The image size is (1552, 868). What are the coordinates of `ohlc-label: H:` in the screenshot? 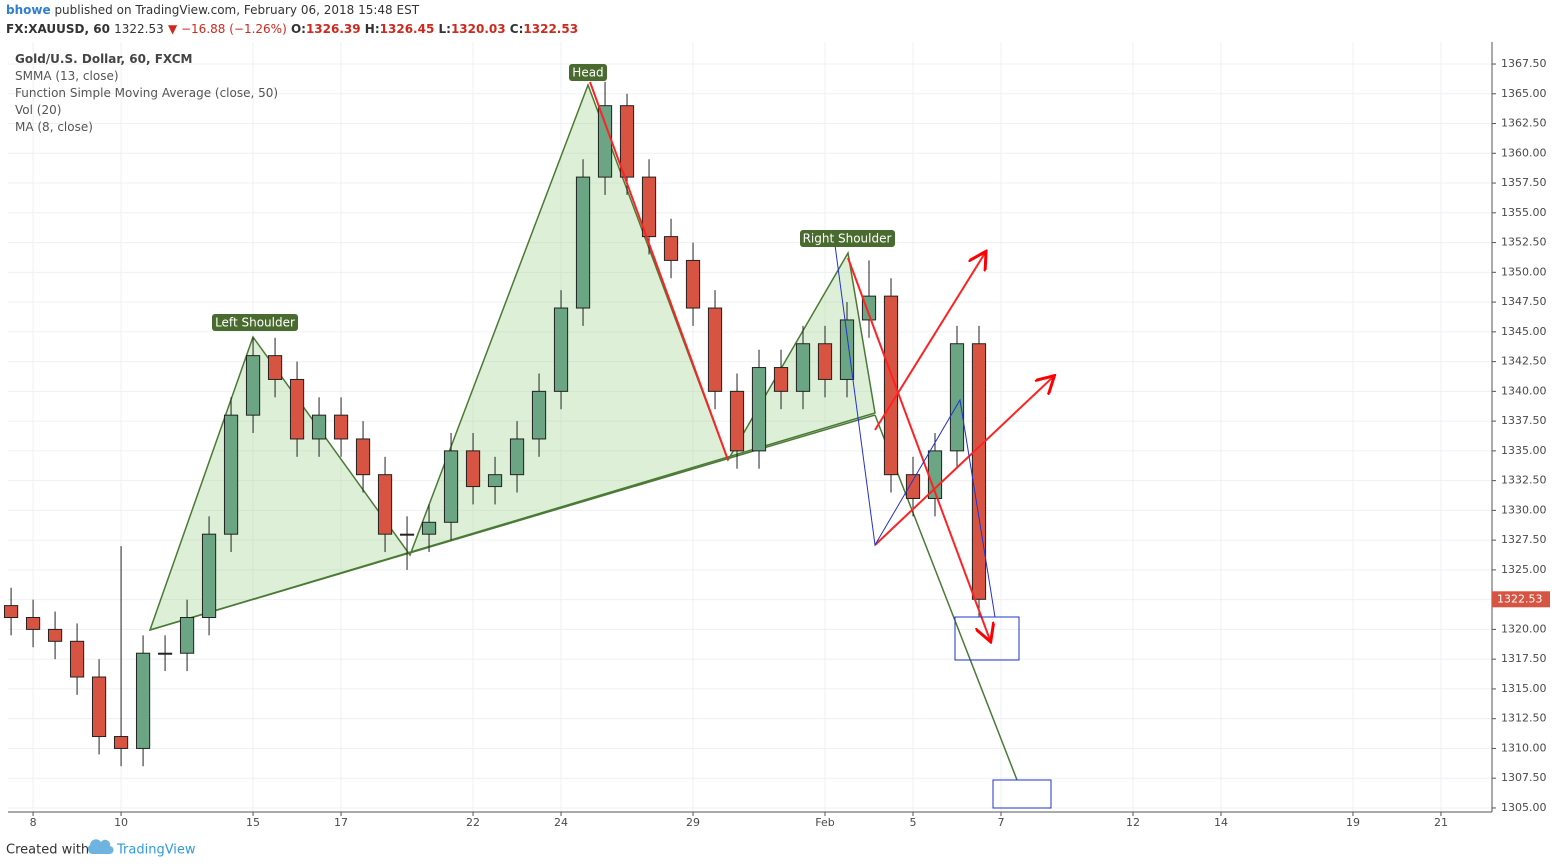 It's located at (372, 29).